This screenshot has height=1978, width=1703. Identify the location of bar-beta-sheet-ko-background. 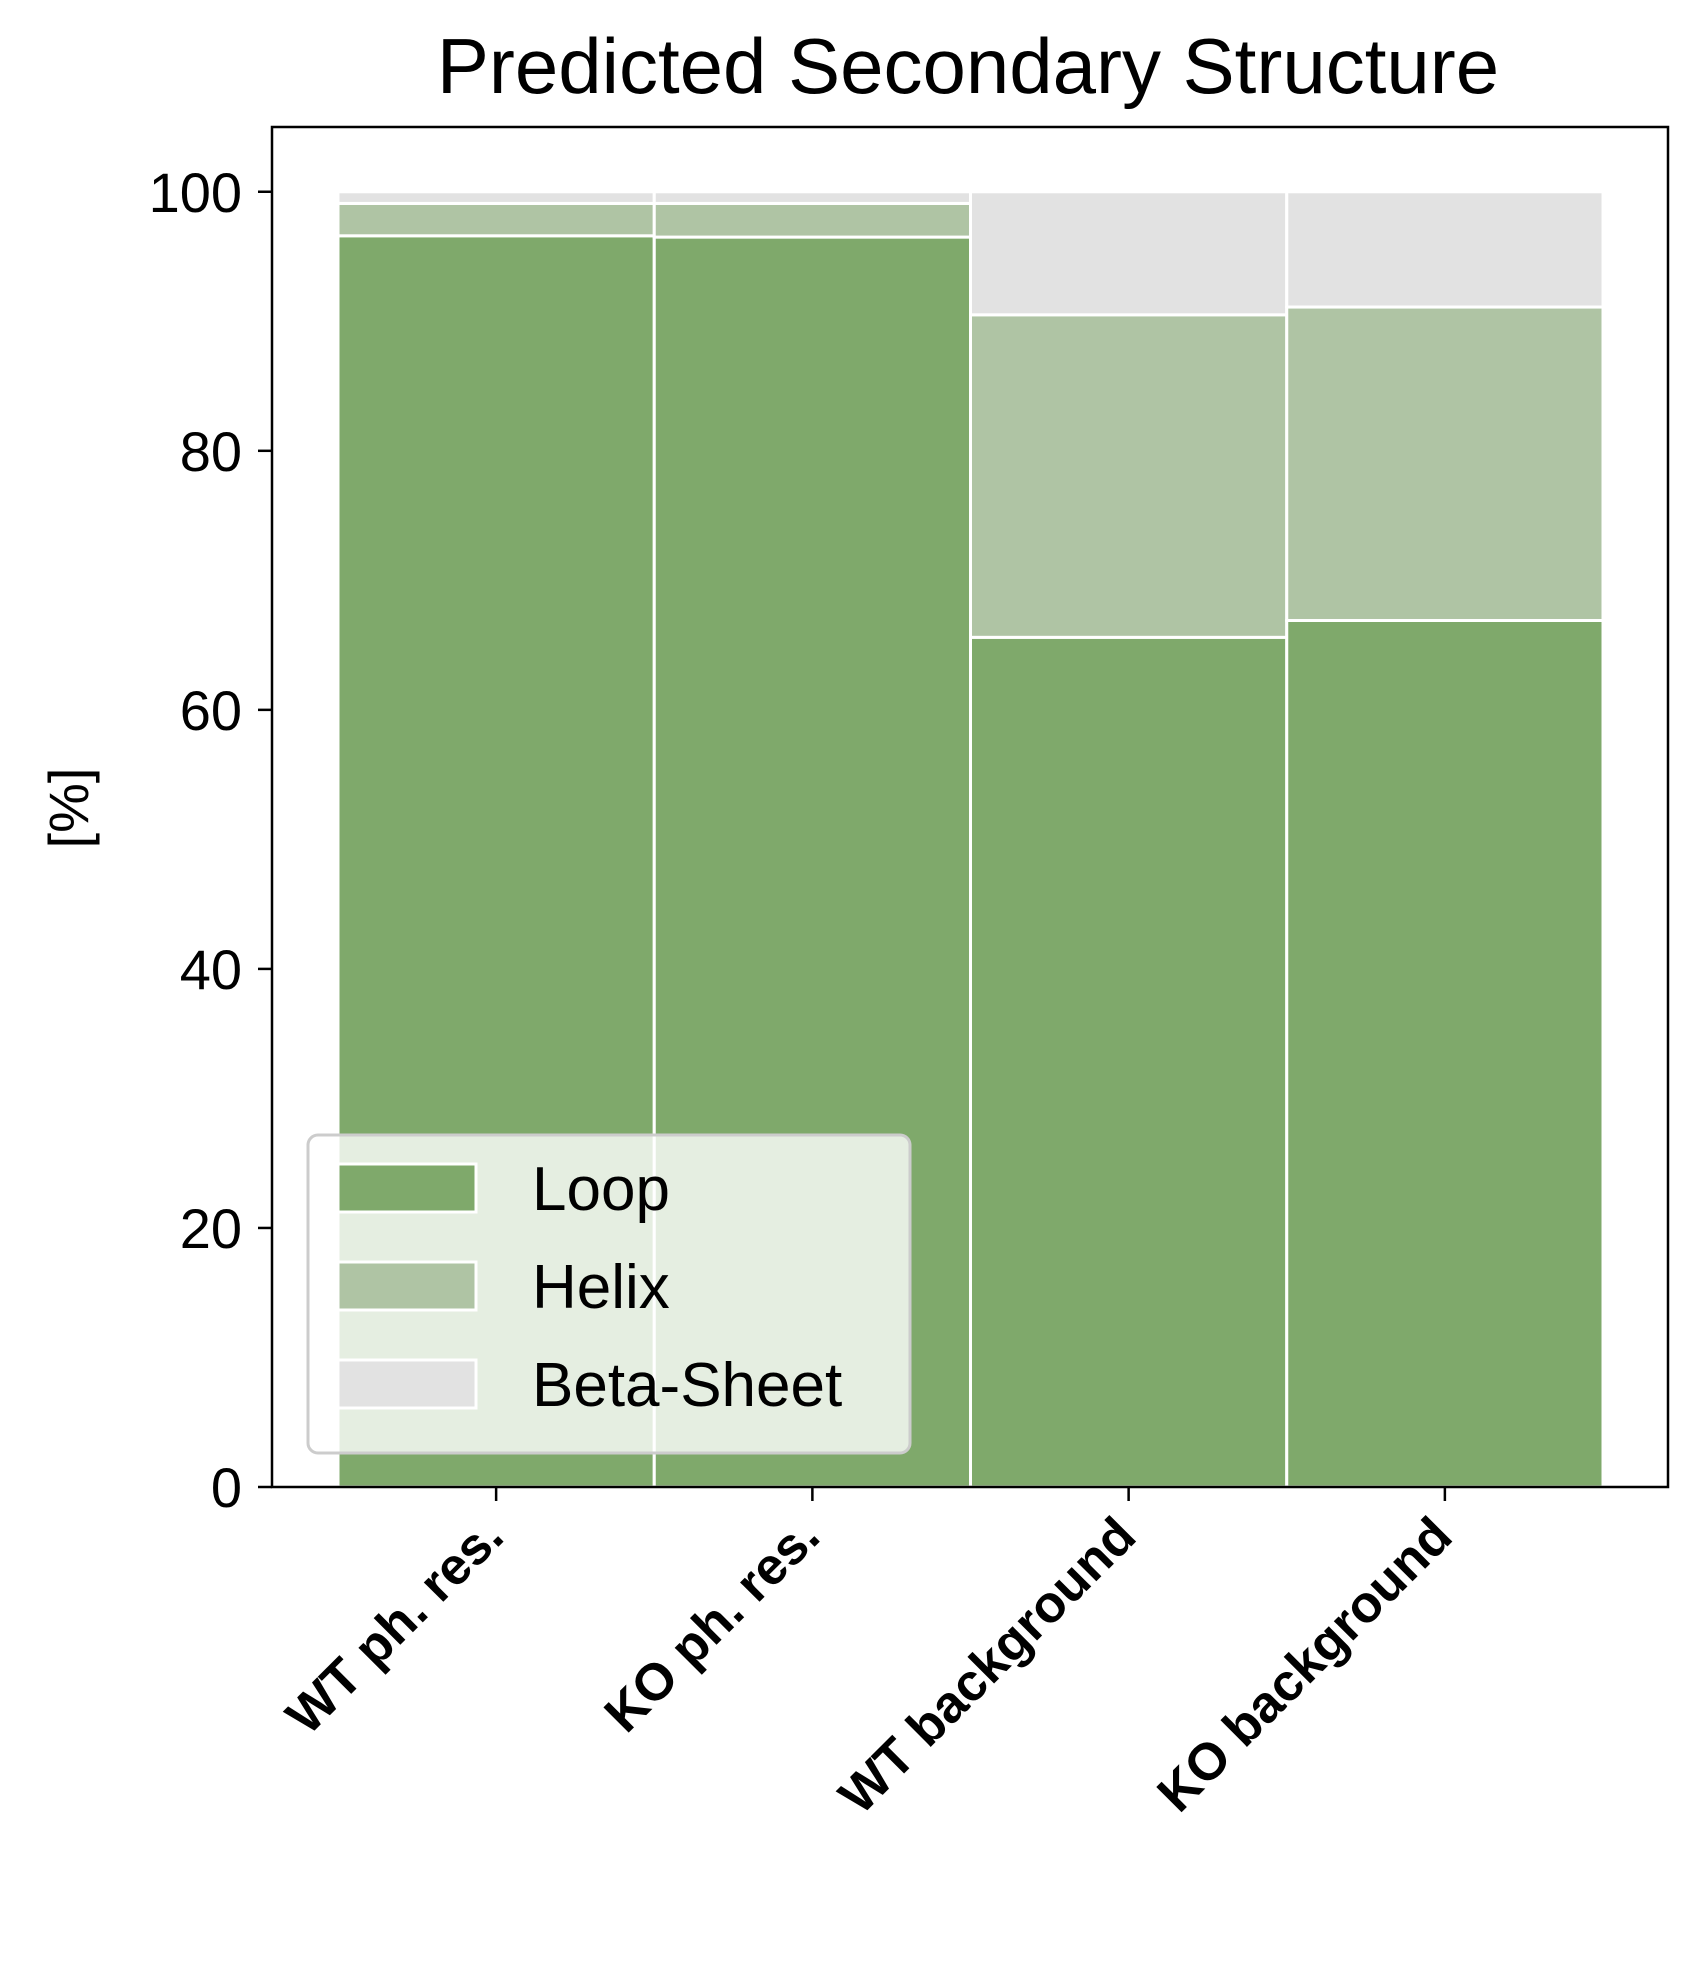
(1445, 249).